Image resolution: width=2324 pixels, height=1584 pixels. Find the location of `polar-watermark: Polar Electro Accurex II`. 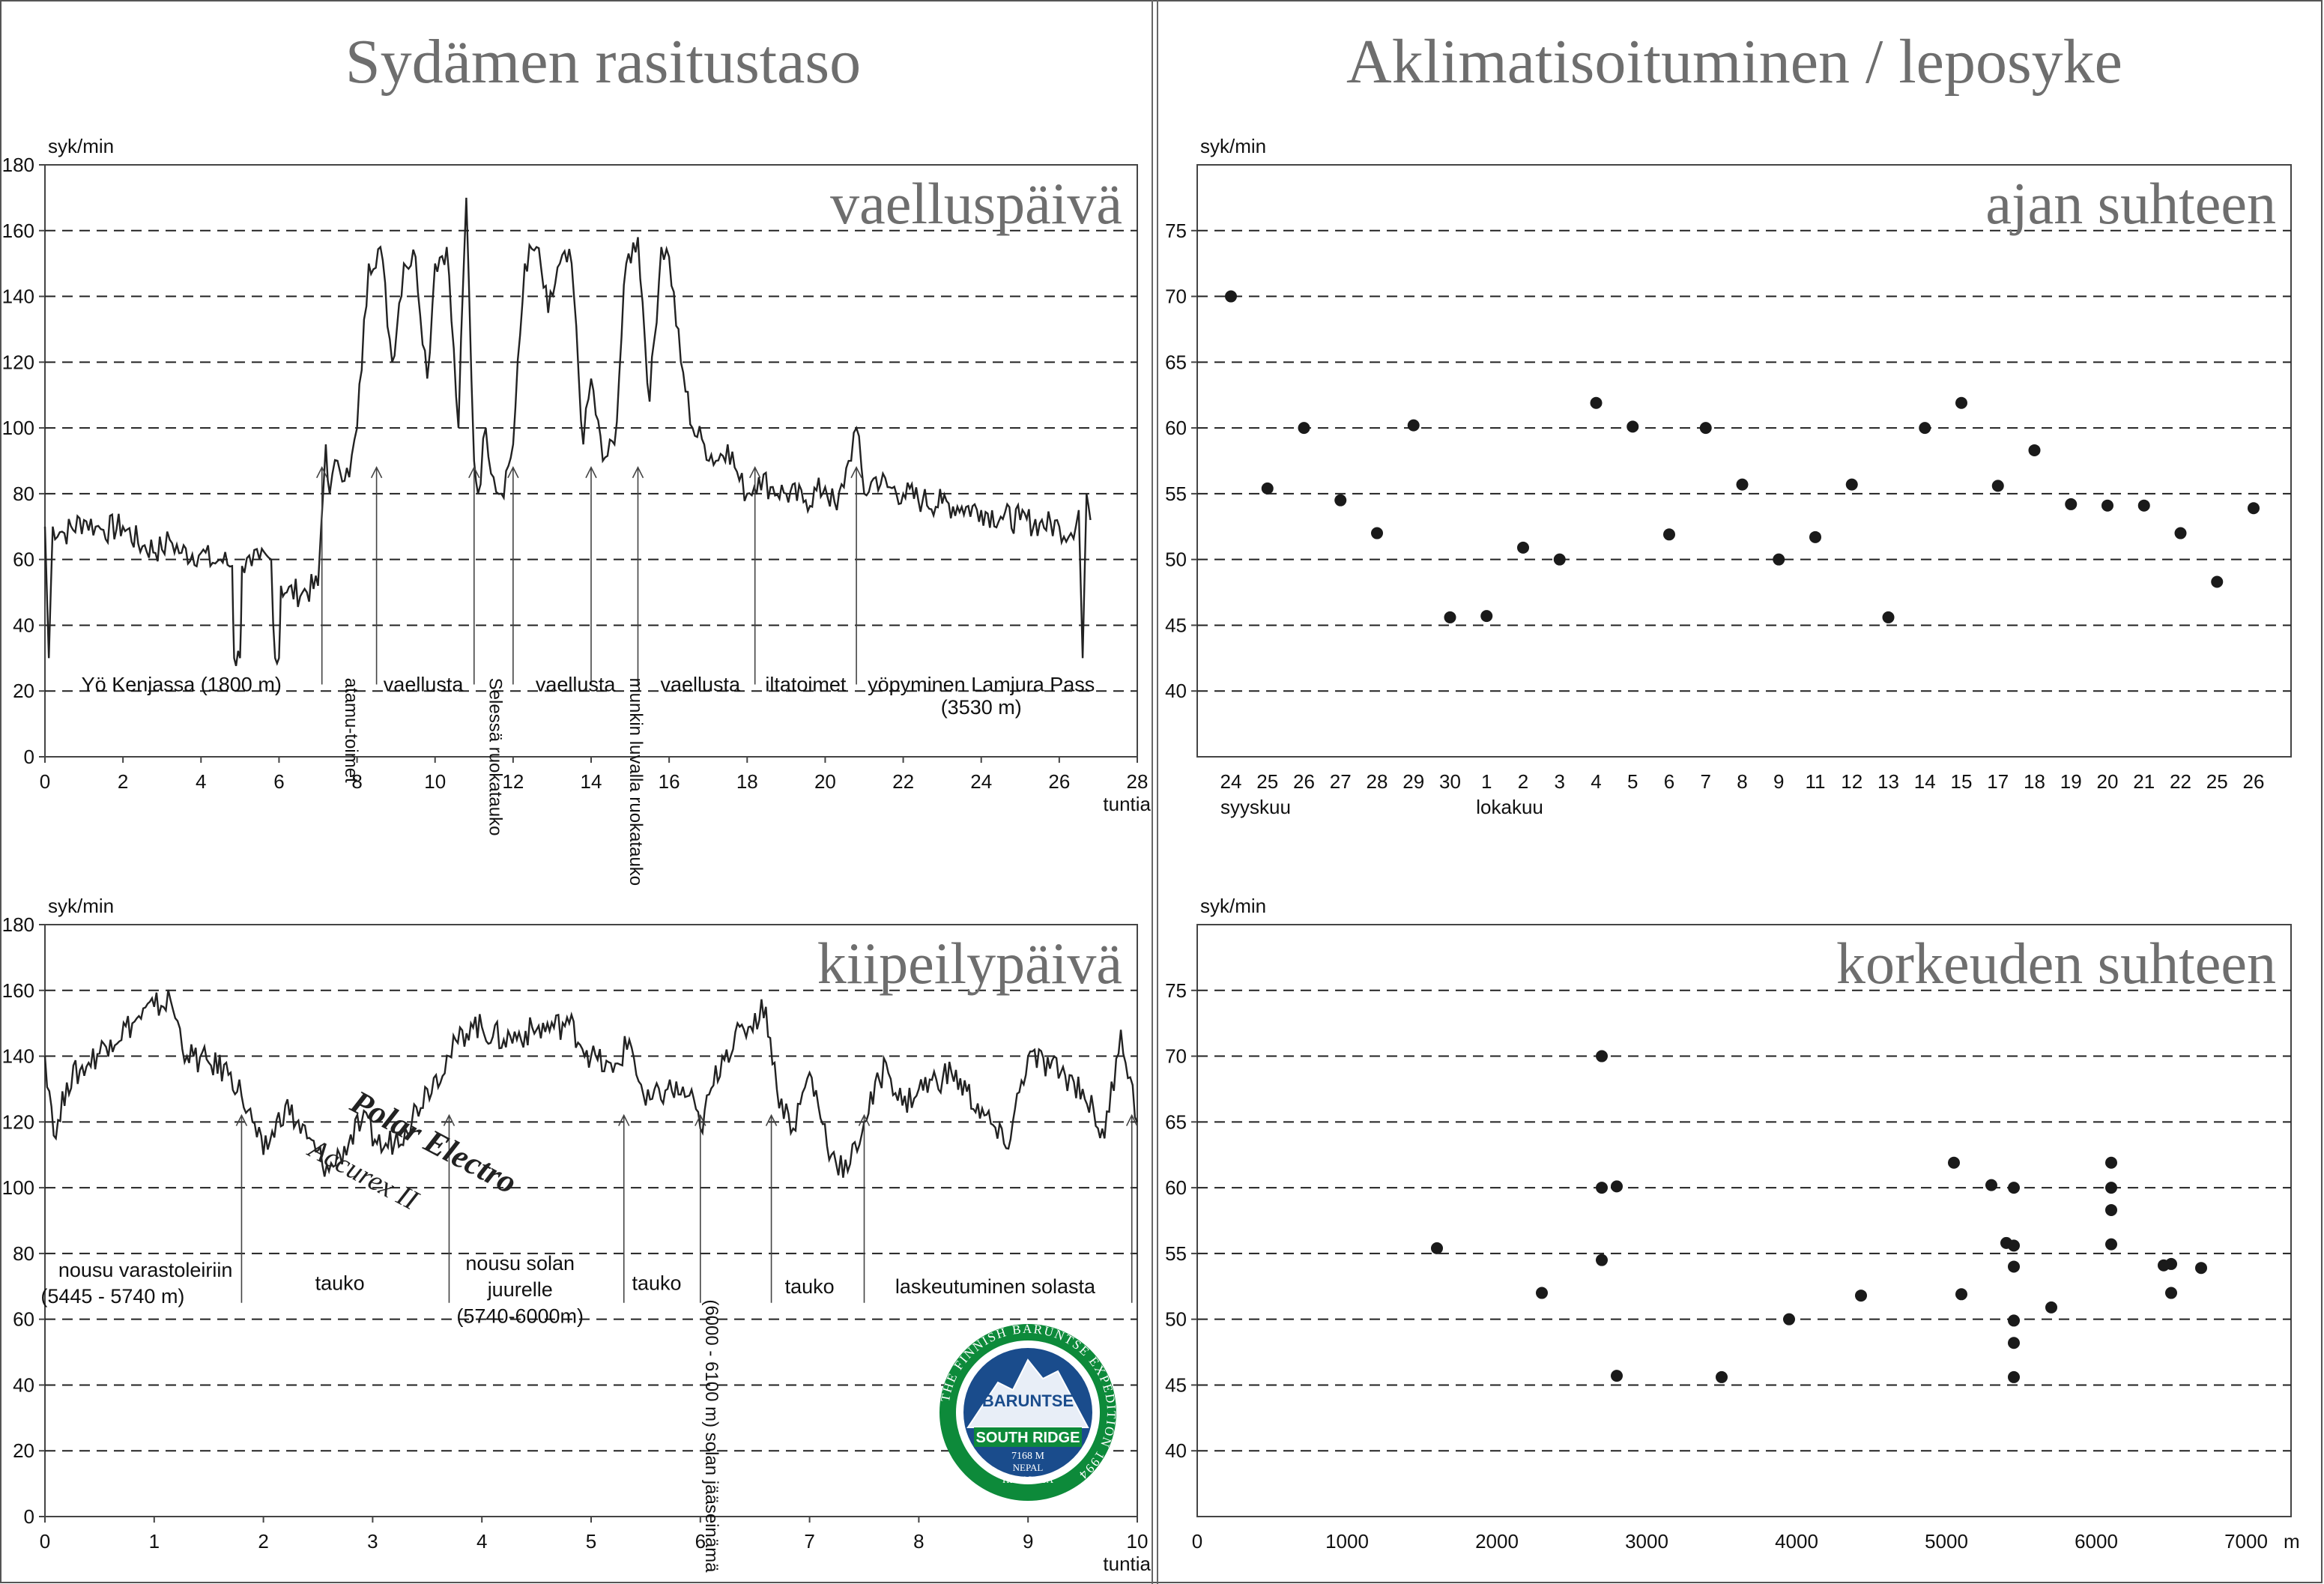

polar-watermark: Polar Electro Accurex II is located at coordinates (413, 1150).